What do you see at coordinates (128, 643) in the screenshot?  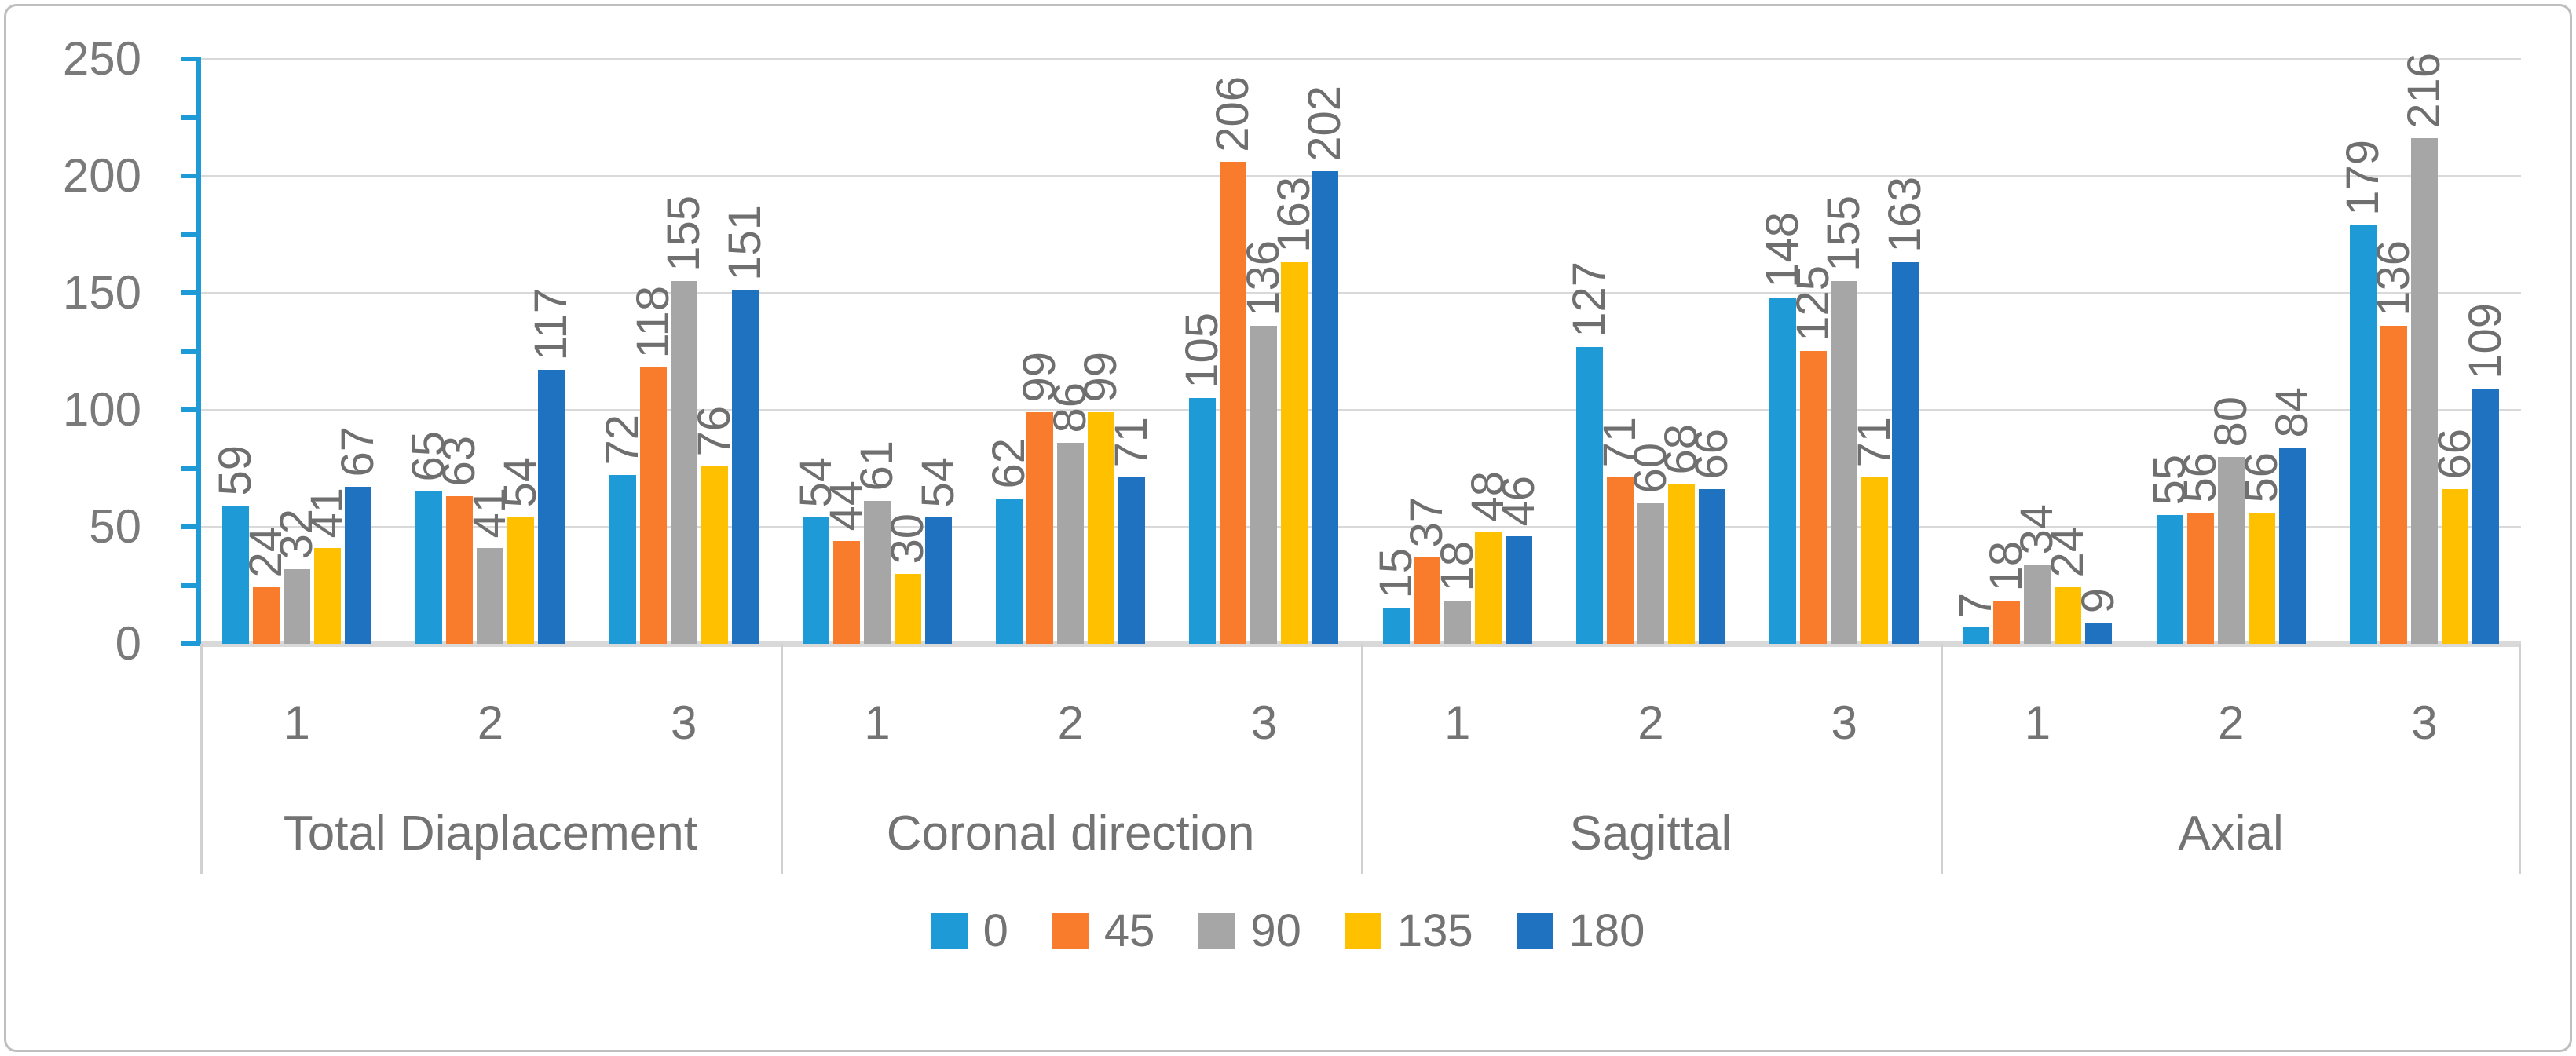 I see `y-axis-label: 0` at bounding box center [128, 643].